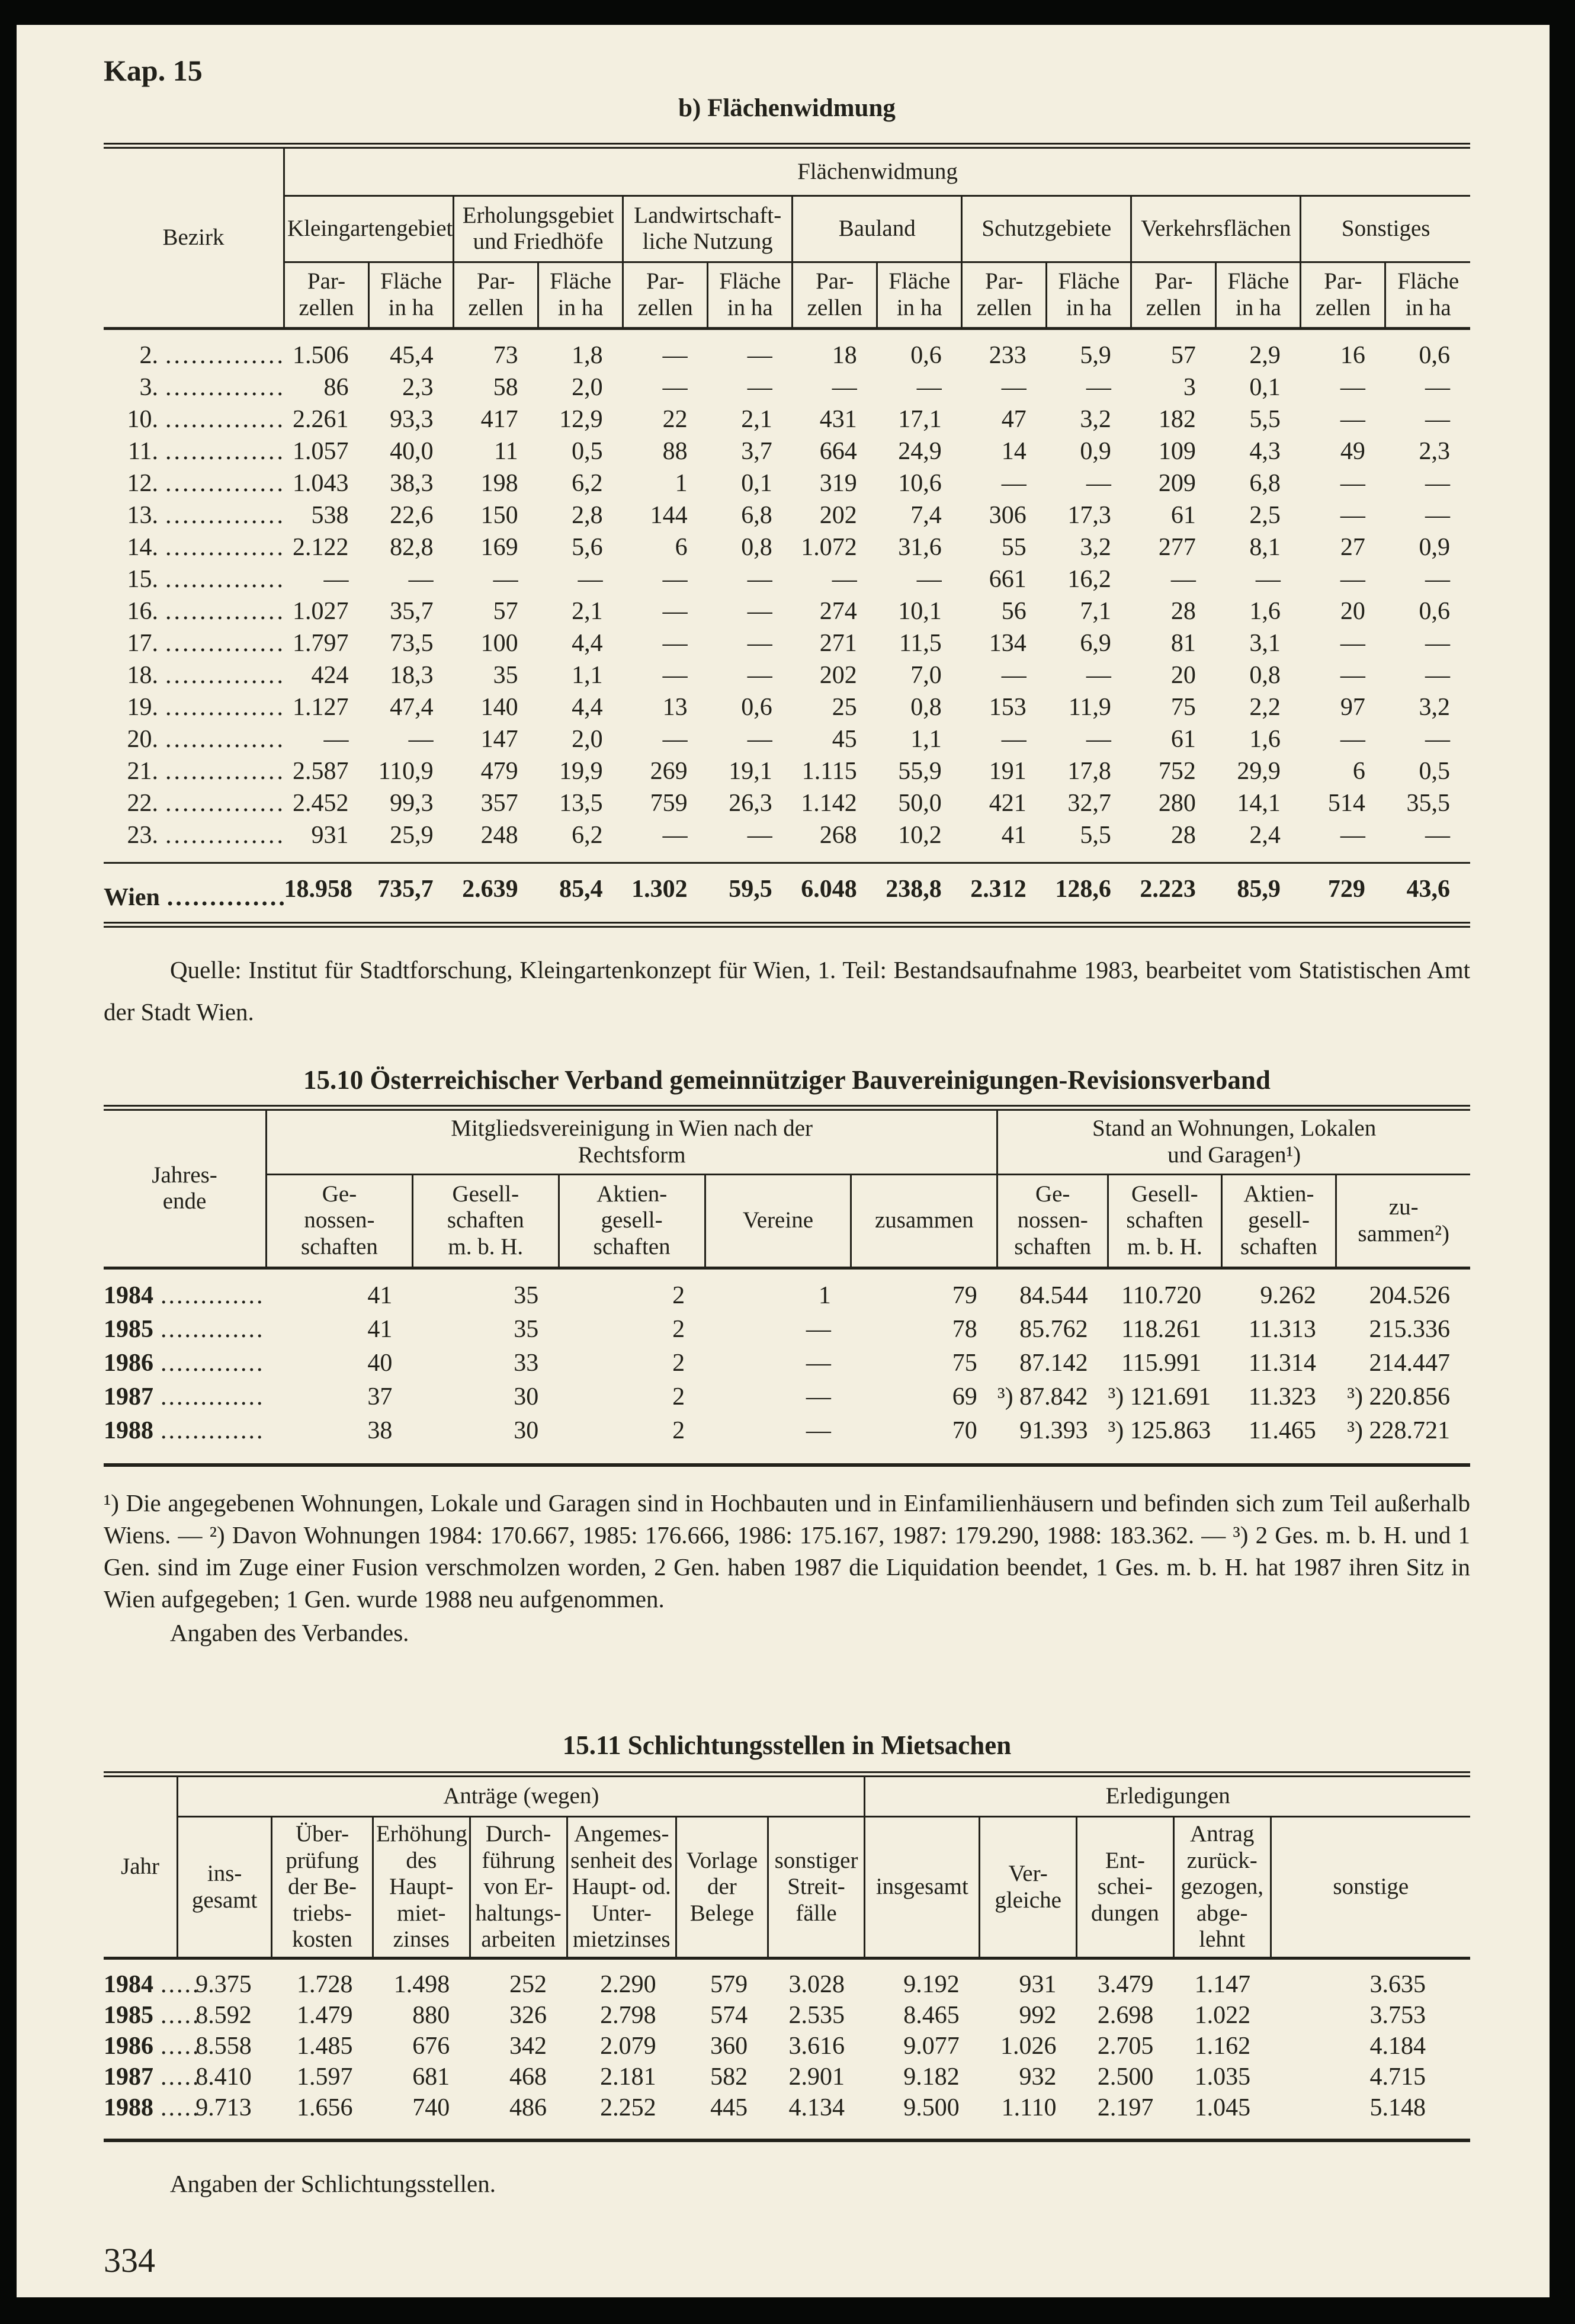  Describe the element at coordinates (1222, 2107) in the screenshot. I see `value-cell: 1.045` at that location.